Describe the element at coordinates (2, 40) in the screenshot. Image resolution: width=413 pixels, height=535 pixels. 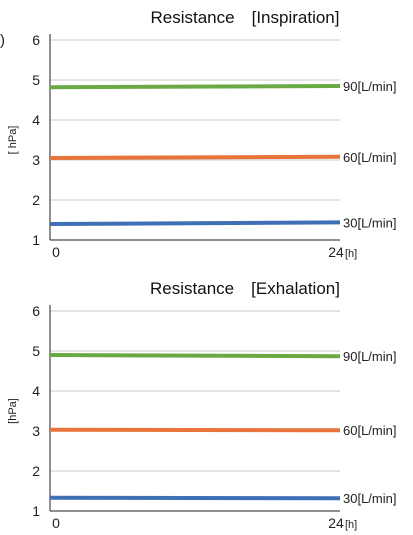
I see `edge-glyph: )` at that location.